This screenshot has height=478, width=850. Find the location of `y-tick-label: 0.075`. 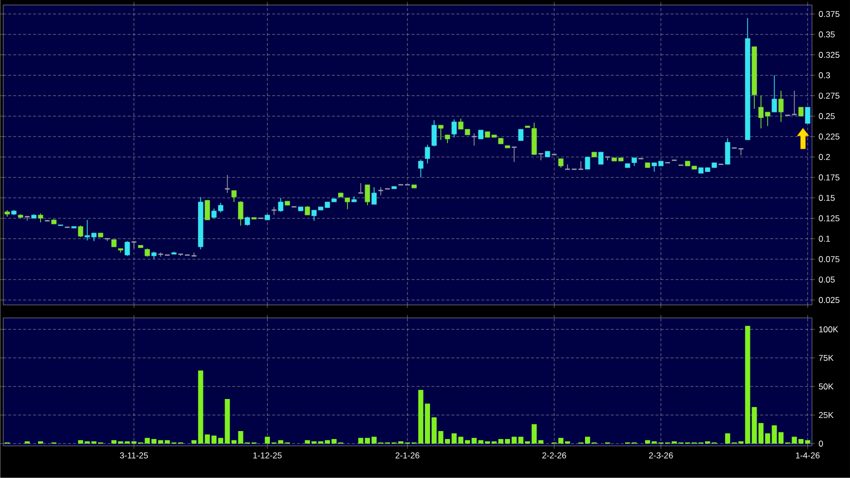

y-tick-label: 0.075 is located at coordinates (829, 259).